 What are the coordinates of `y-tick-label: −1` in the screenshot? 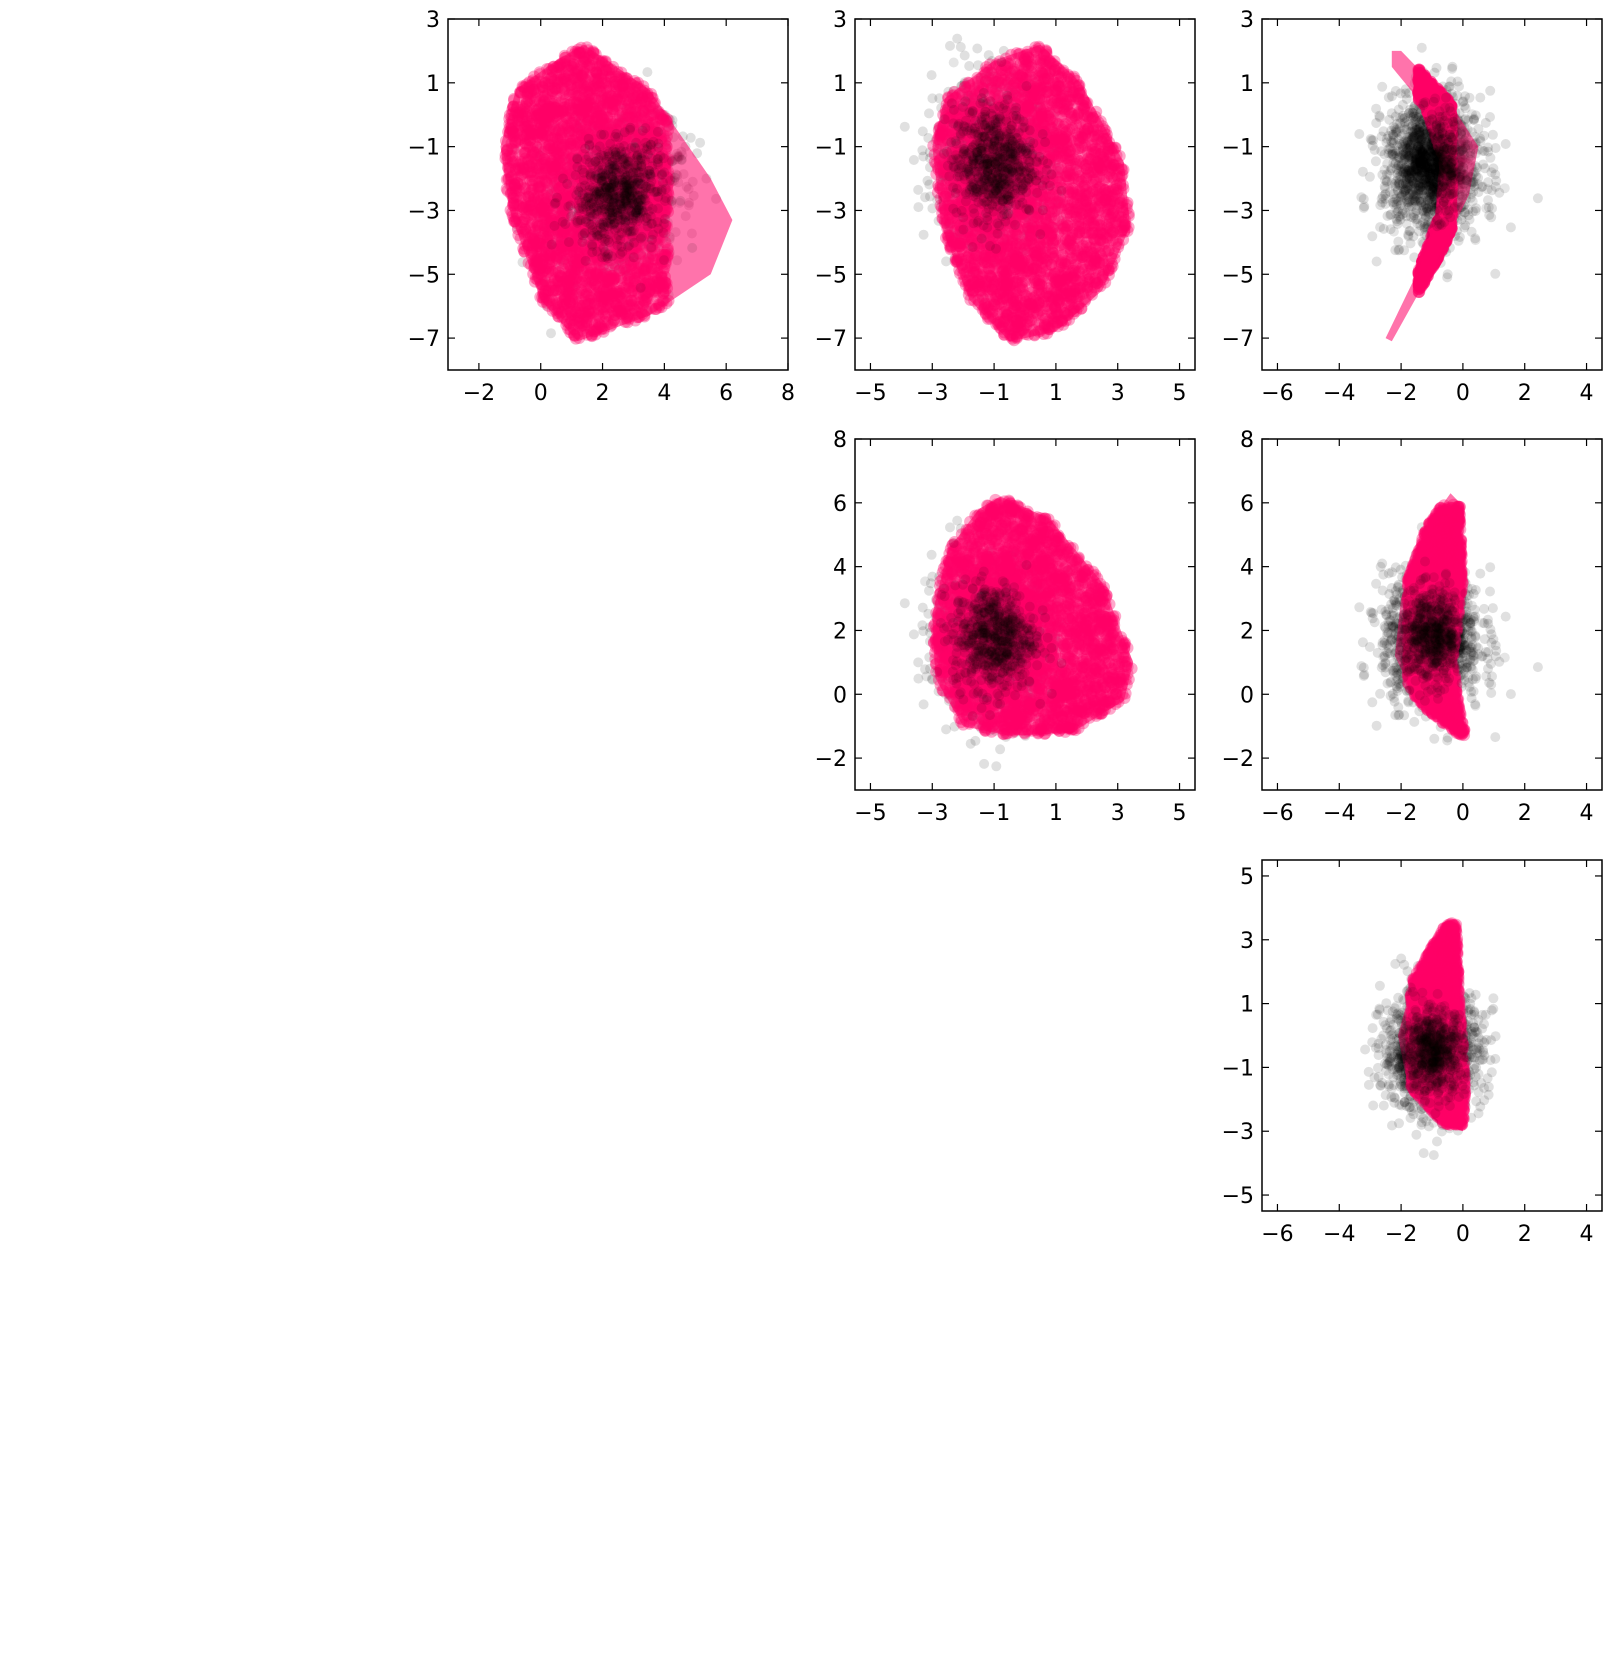 It's located at (424, 148).